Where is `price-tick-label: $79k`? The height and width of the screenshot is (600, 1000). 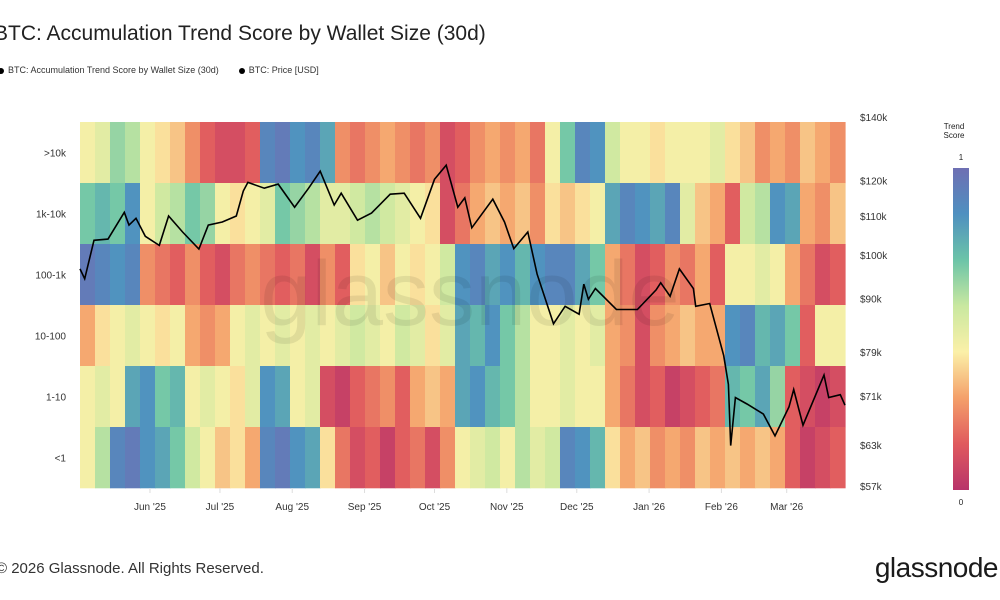 price-tick-label: $79k is located at coordinates (871, 353).